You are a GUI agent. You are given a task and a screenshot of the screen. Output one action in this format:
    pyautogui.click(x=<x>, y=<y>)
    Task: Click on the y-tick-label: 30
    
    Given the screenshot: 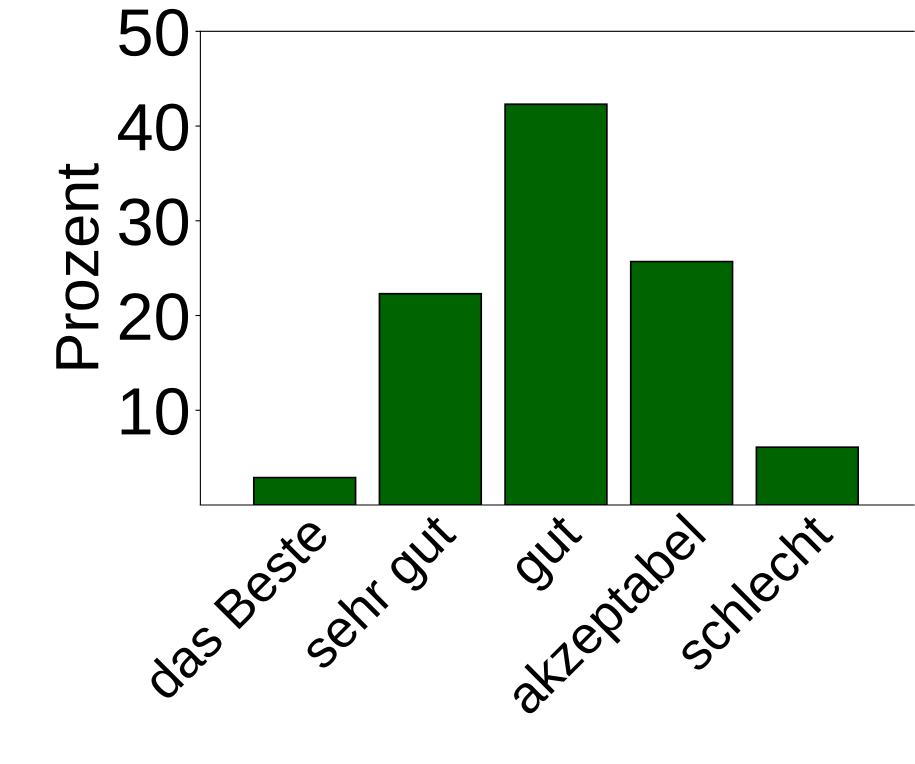 What is the action you would take?
    pyautogui.click(x=153, y=222)
    